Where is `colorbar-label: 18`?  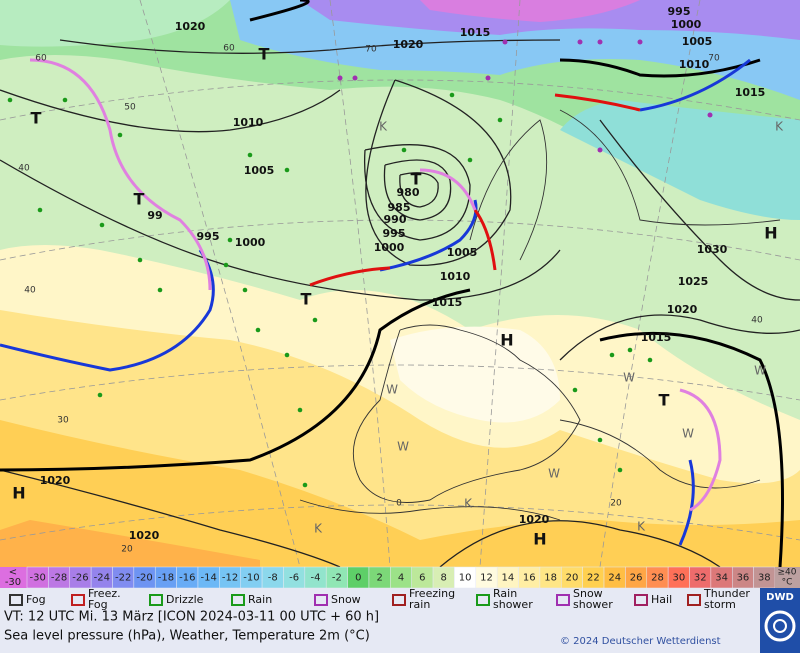 colorbar-label: 18 is located at coordinates (550, 578).